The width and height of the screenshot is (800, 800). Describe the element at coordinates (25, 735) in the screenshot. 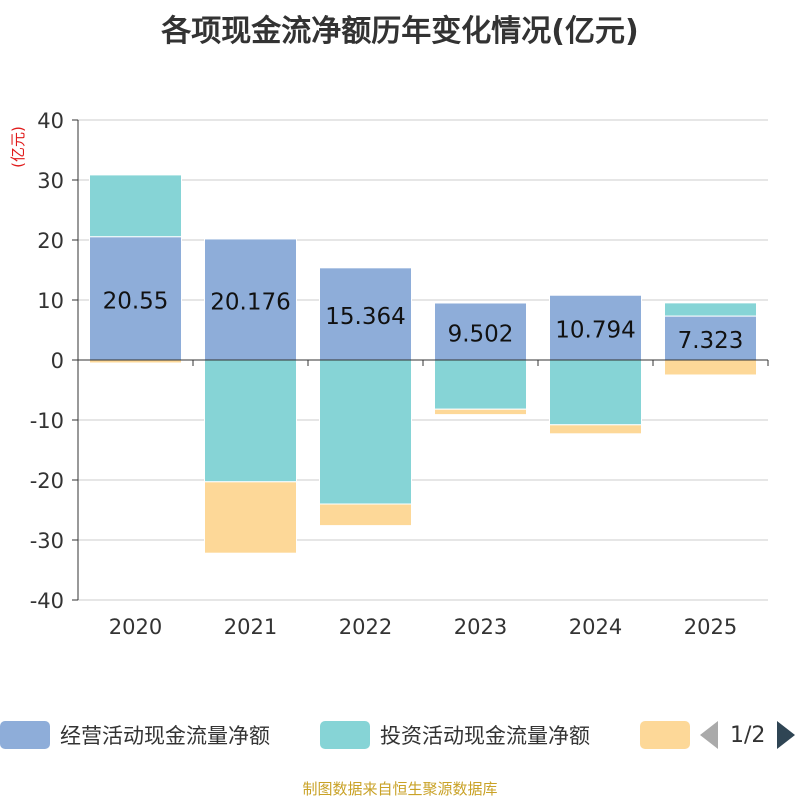

I see `legend-swatch-operating` at that location.